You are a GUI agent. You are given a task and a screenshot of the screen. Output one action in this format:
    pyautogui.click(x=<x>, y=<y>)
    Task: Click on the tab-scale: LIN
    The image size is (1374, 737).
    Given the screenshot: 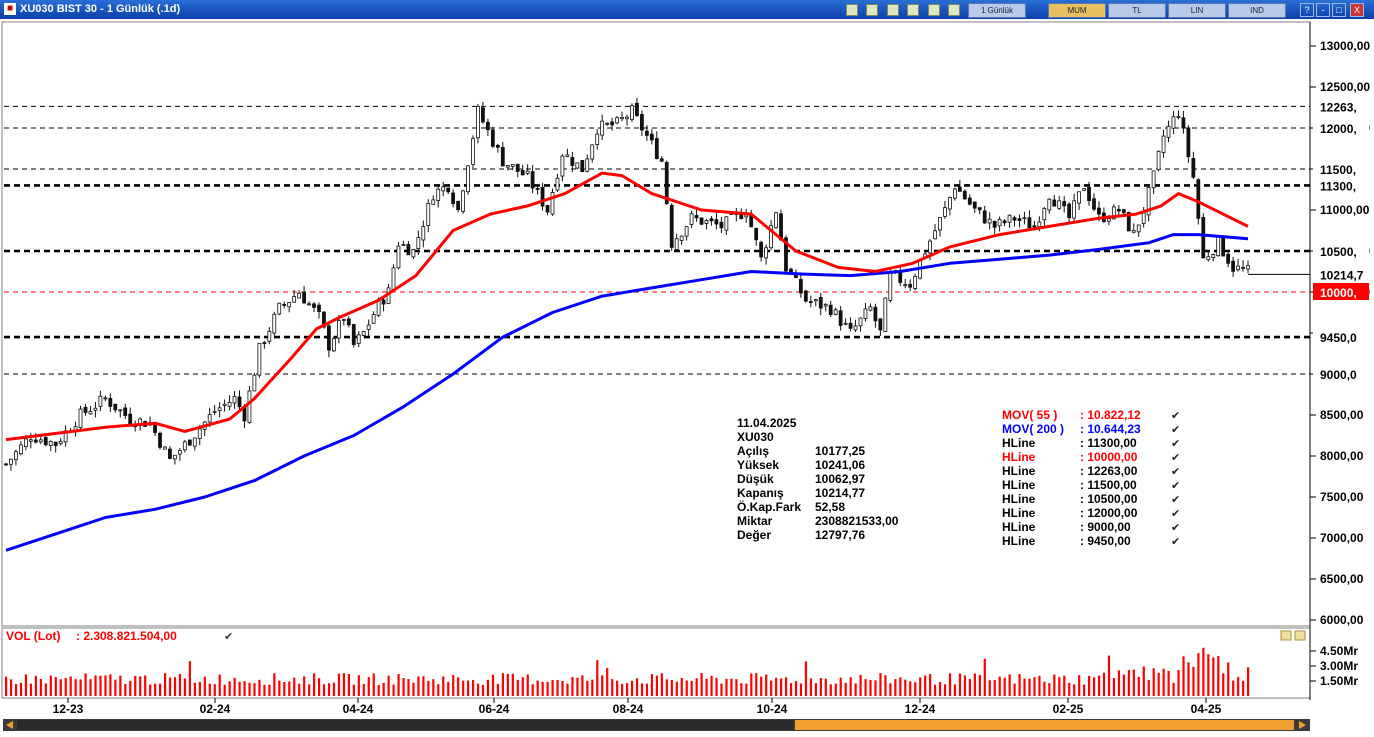 What is the action you would take?
    pyautogui.click(x=1197, y=10)
    